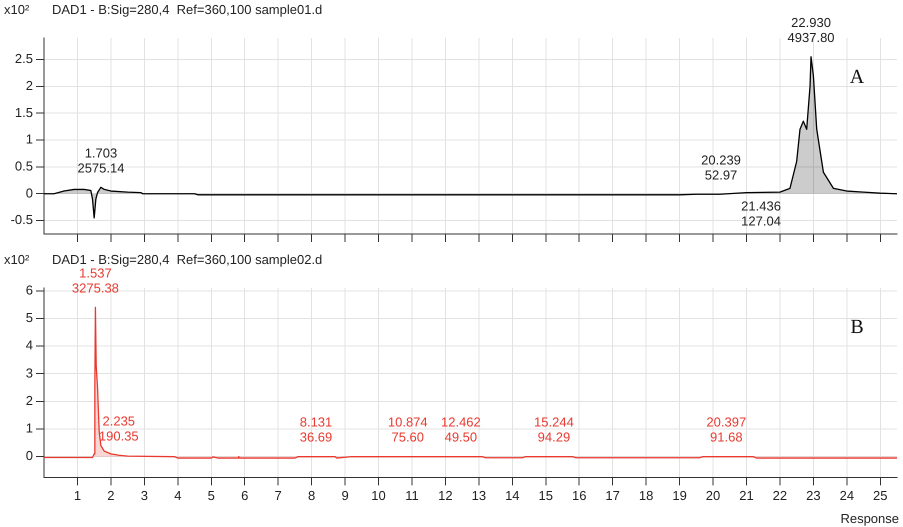 The image size is (903, 527). I want to click on x-tick-label: 12, so click(445, 495).